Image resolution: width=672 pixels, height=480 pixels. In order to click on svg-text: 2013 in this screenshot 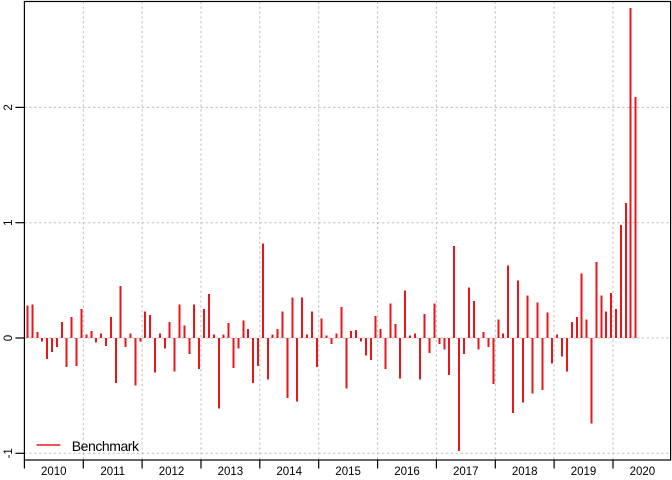, I will do `click(231, 472)`.